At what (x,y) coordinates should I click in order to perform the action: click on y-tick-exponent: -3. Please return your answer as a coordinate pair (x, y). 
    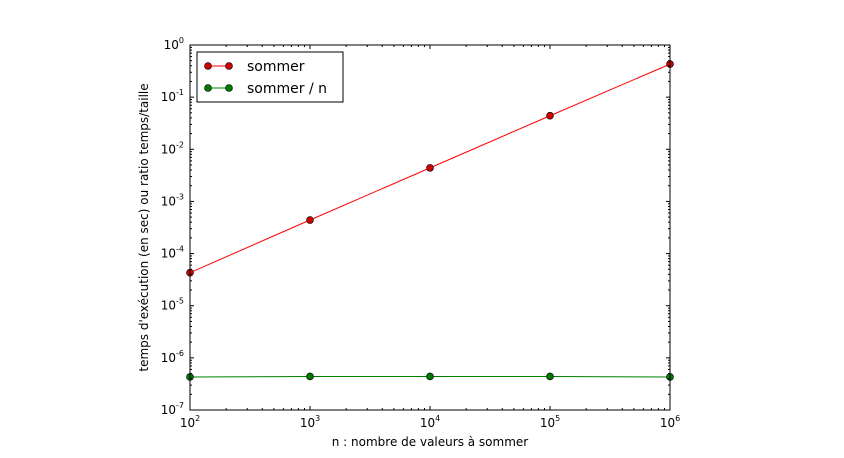
    Looking at the image, I should click on (180, 196).